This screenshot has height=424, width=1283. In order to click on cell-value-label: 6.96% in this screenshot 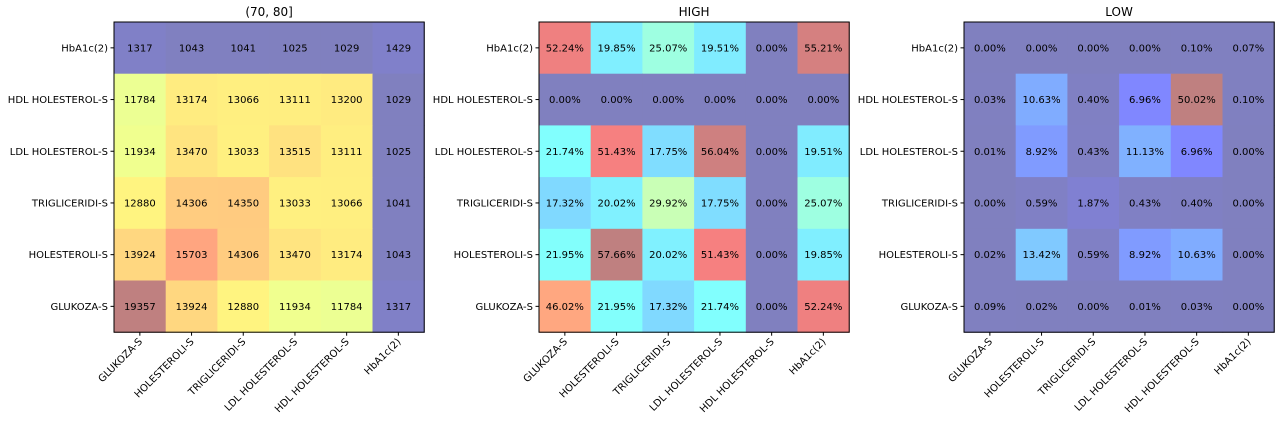, I will do `click(1197, 152)`.